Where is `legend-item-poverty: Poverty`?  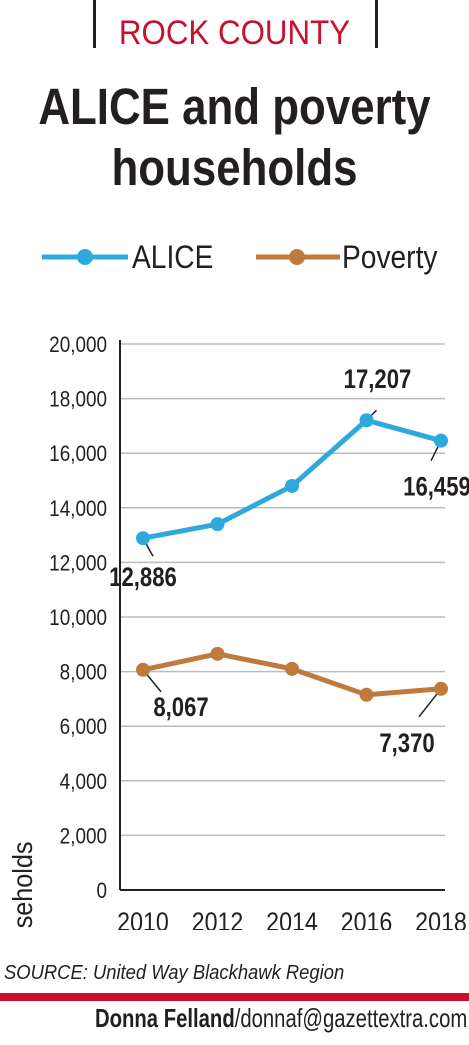 legend-item-poverty: Poverty is located at coordinates (349, 257).